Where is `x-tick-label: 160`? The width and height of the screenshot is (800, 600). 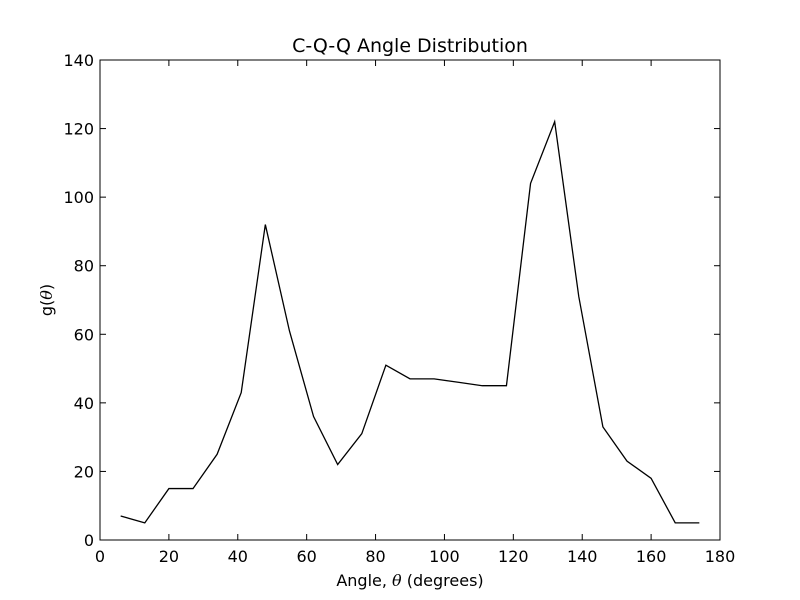 x-tick-label: 160 is located at coordinates (651, 556).